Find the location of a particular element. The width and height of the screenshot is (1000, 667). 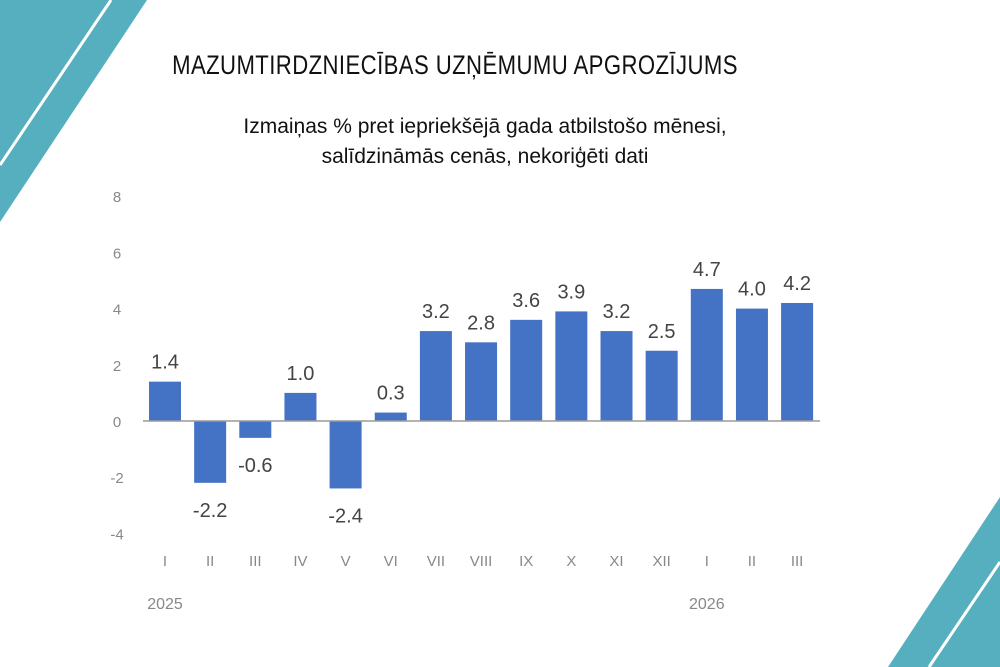

x-tick-label: V is located at coordinates (346, 561).